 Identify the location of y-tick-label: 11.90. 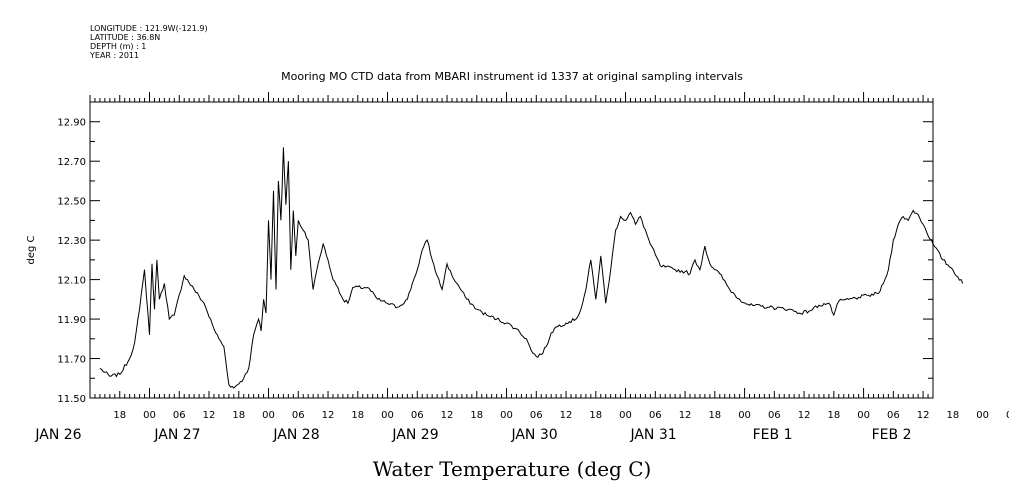
(71, 320).